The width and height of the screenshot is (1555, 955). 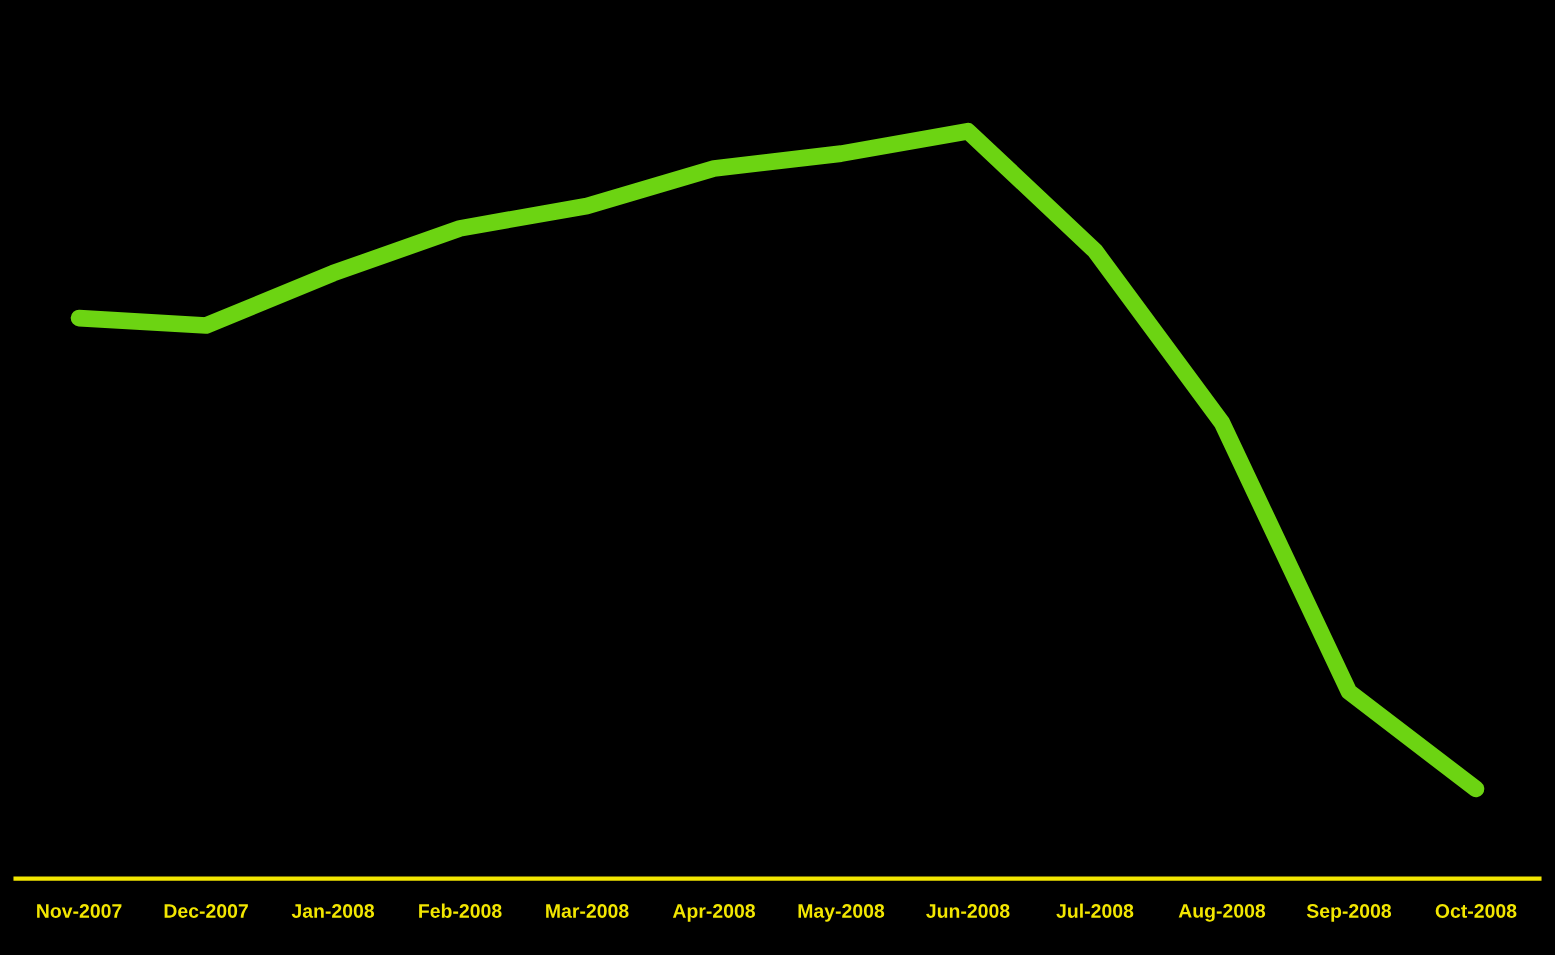 I want to click on x-tick-label: Jun-2008, so click(x=968, y=911).